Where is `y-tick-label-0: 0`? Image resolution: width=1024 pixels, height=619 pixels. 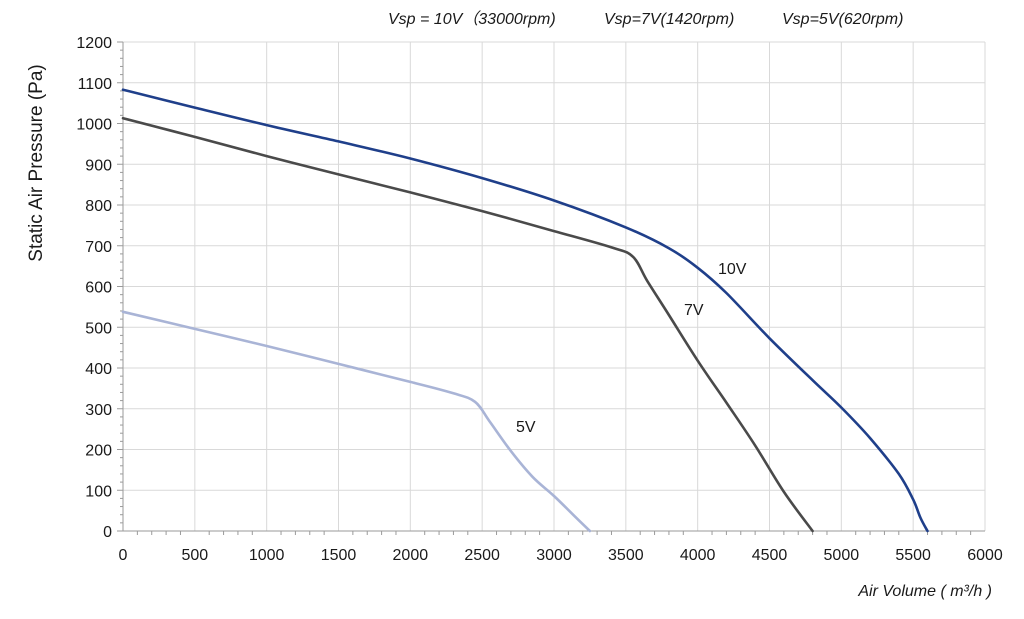
y-tick-label-0: 0 is located at coordinates (107, 532).